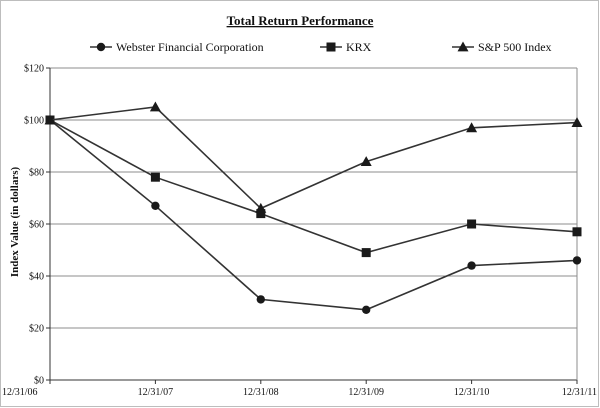  I want to click on legend-item: S&P 500 Index, so click(502, 47).